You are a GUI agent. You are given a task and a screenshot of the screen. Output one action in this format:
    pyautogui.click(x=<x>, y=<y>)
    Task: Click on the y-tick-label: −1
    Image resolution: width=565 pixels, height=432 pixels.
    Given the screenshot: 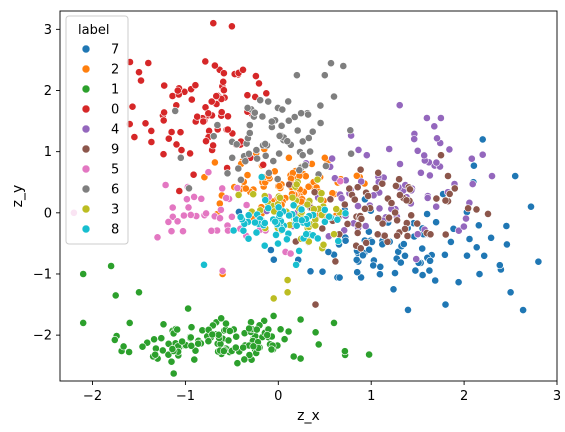 What is the action you would take?
    pyautogui.click(x=42, y=274)
    